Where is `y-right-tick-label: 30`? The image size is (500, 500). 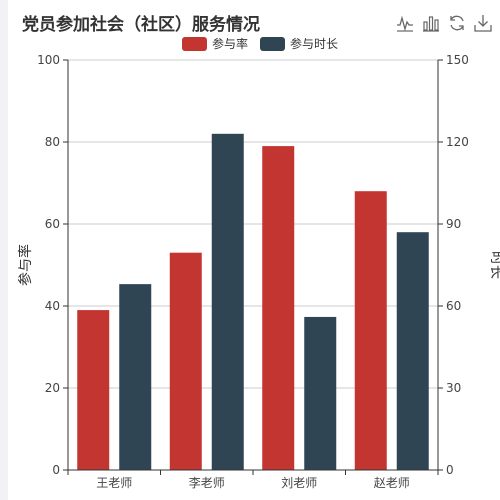 y-right-tick-label: 30 is located at coordinates (453, 388).